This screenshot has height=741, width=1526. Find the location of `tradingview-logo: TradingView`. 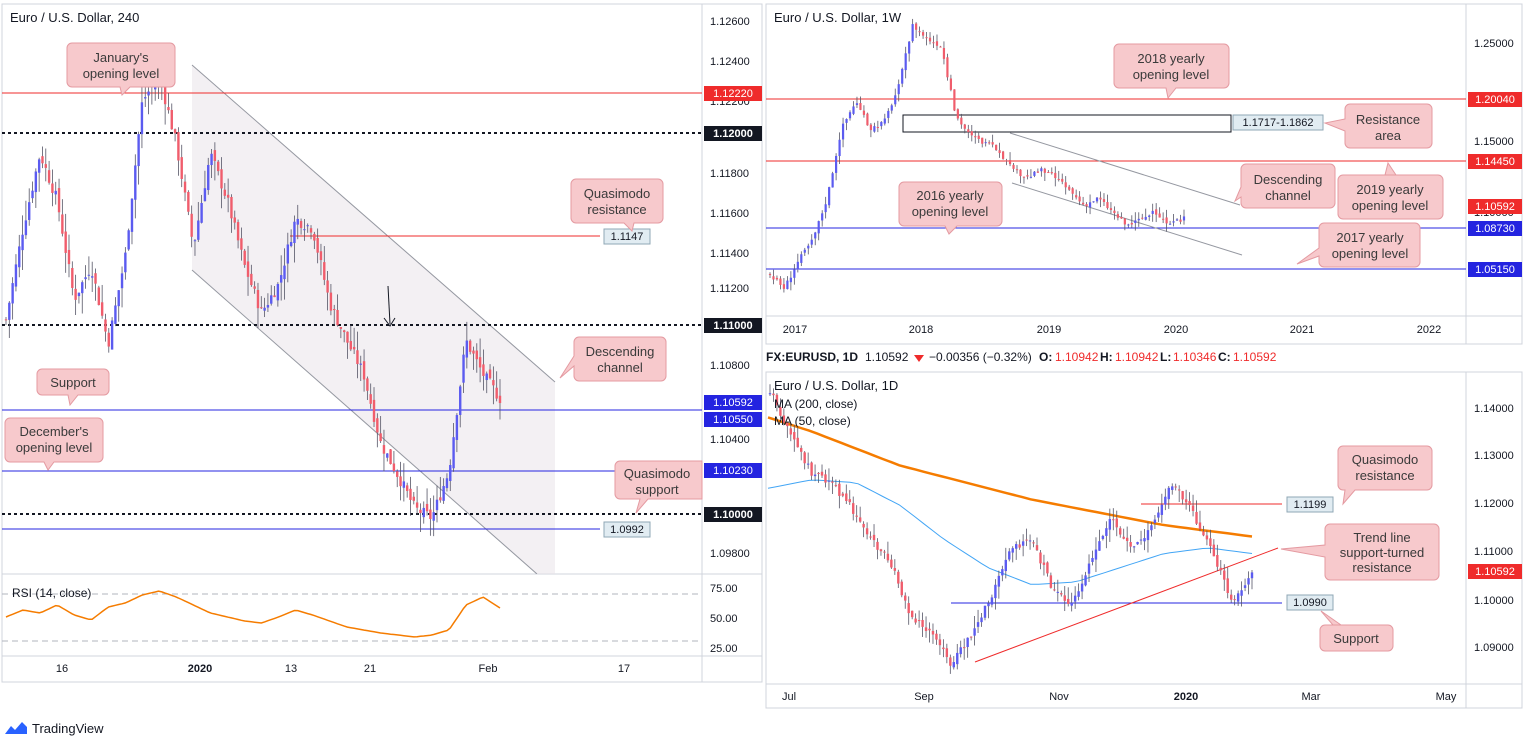

tradingview-logo: TradingView is located at coordinates (54, 728).